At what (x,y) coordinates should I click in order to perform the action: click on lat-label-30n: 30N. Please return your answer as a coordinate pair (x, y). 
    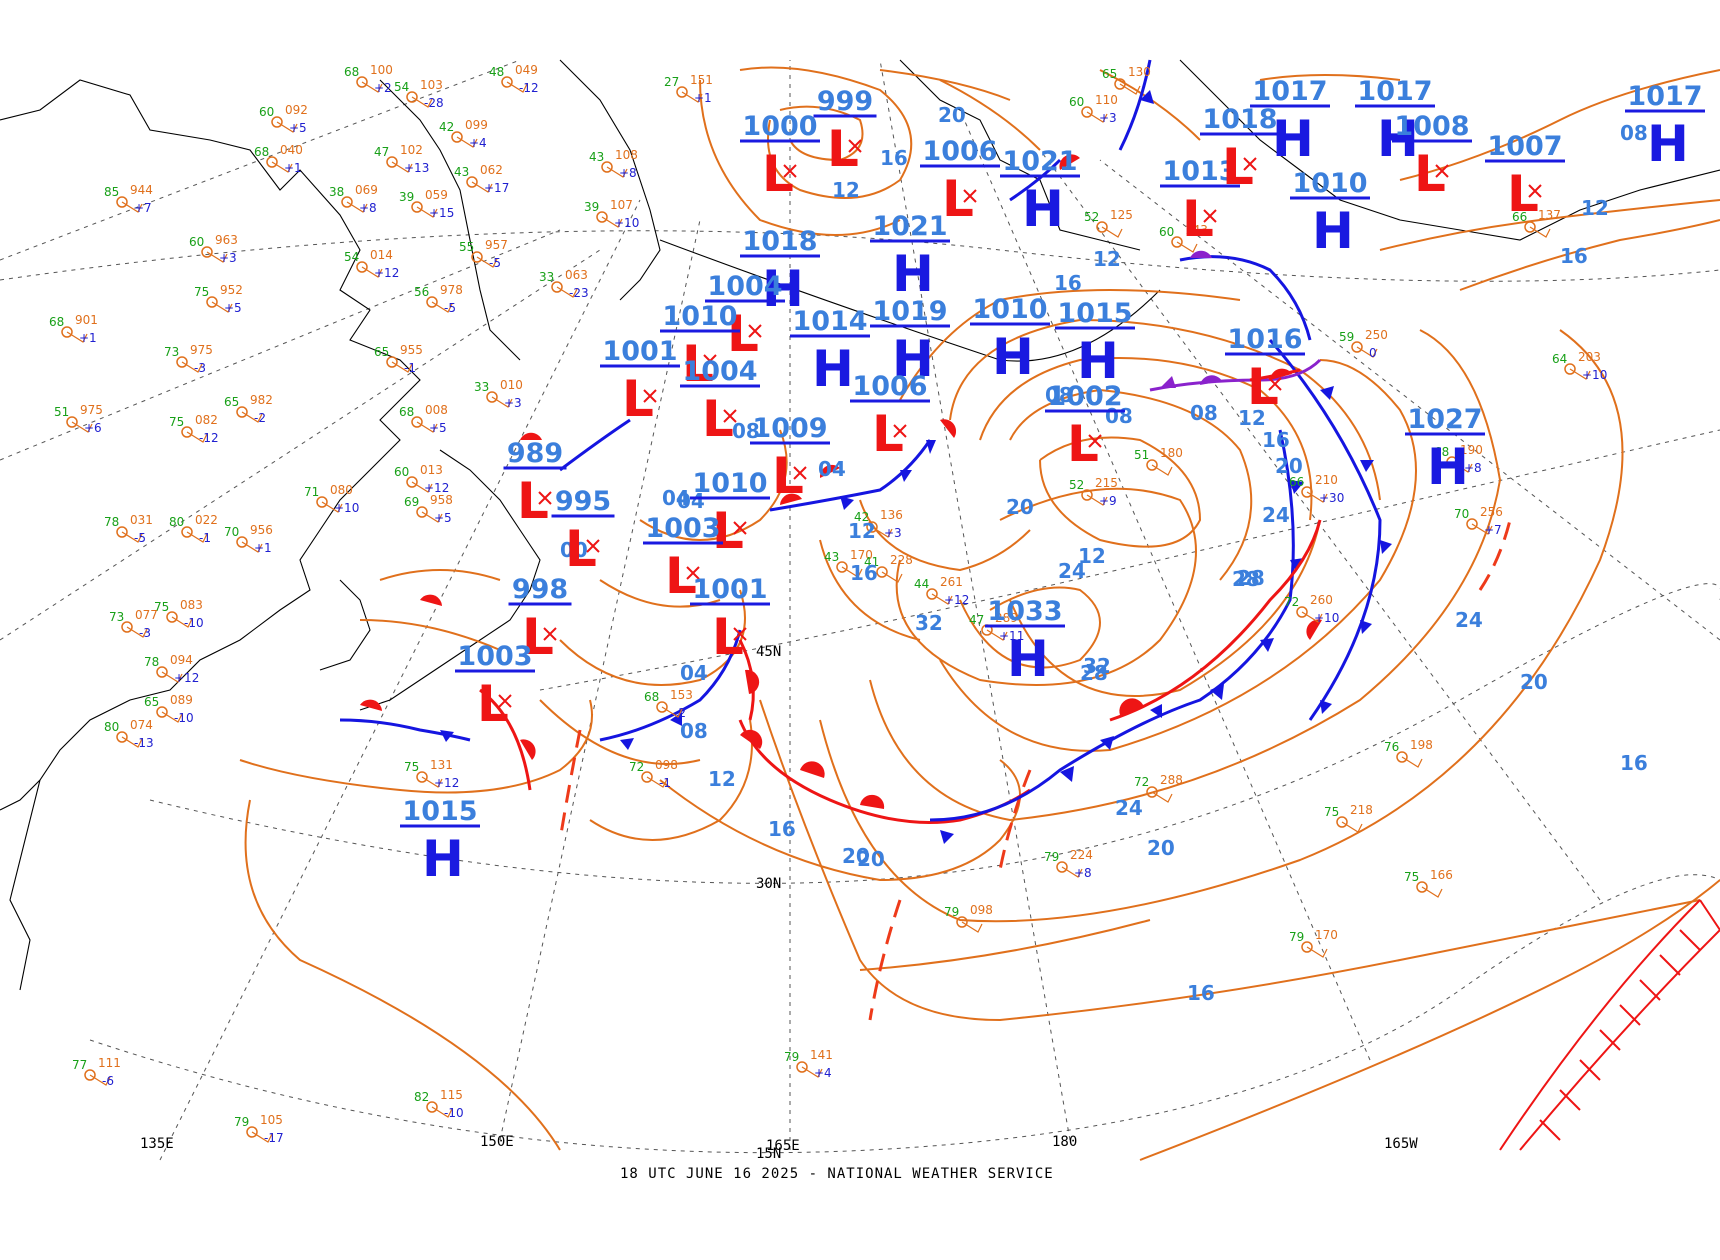
    Looking at the image, I should click on (768, 884).